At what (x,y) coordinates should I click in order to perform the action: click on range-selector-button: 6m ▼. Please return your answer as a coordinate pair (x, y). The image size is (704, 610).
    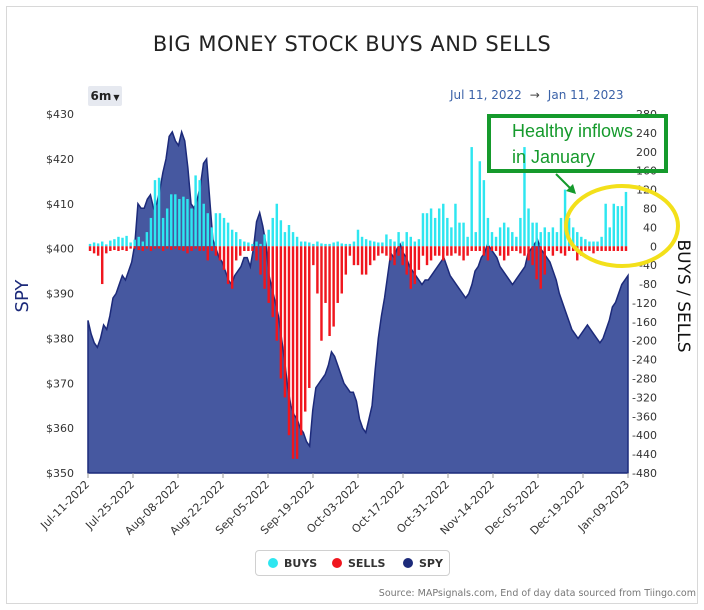
    Looking at the image, I should click on (105, 96).